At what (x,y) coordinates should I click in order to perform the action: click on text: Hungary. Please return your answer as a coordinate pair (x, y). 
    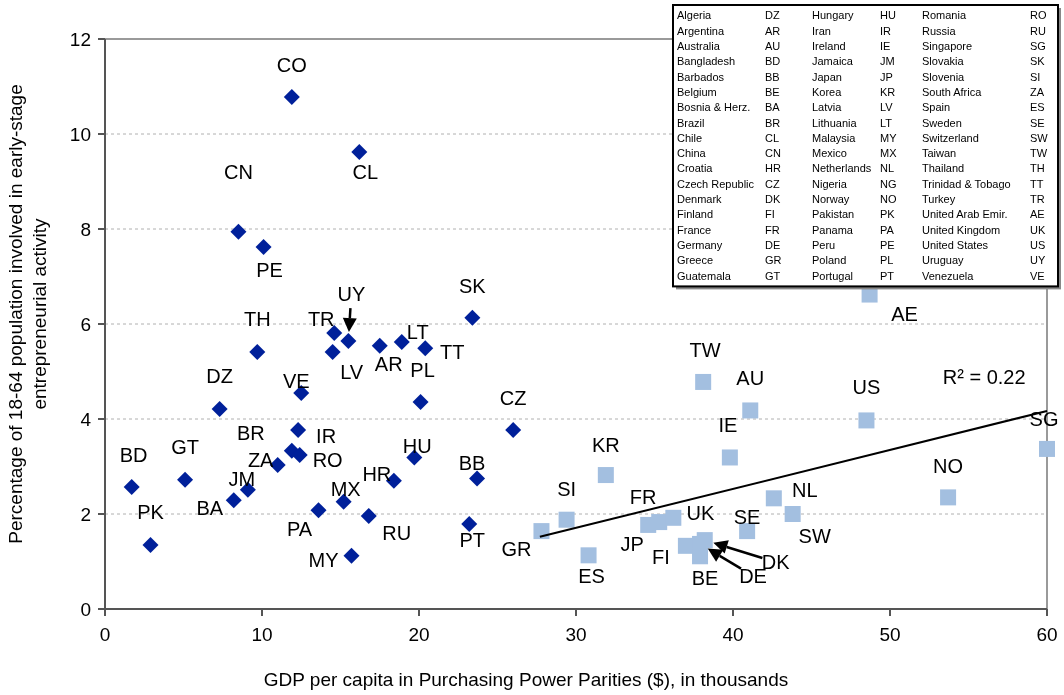
    Looking at the image, I should click on (833, 15).